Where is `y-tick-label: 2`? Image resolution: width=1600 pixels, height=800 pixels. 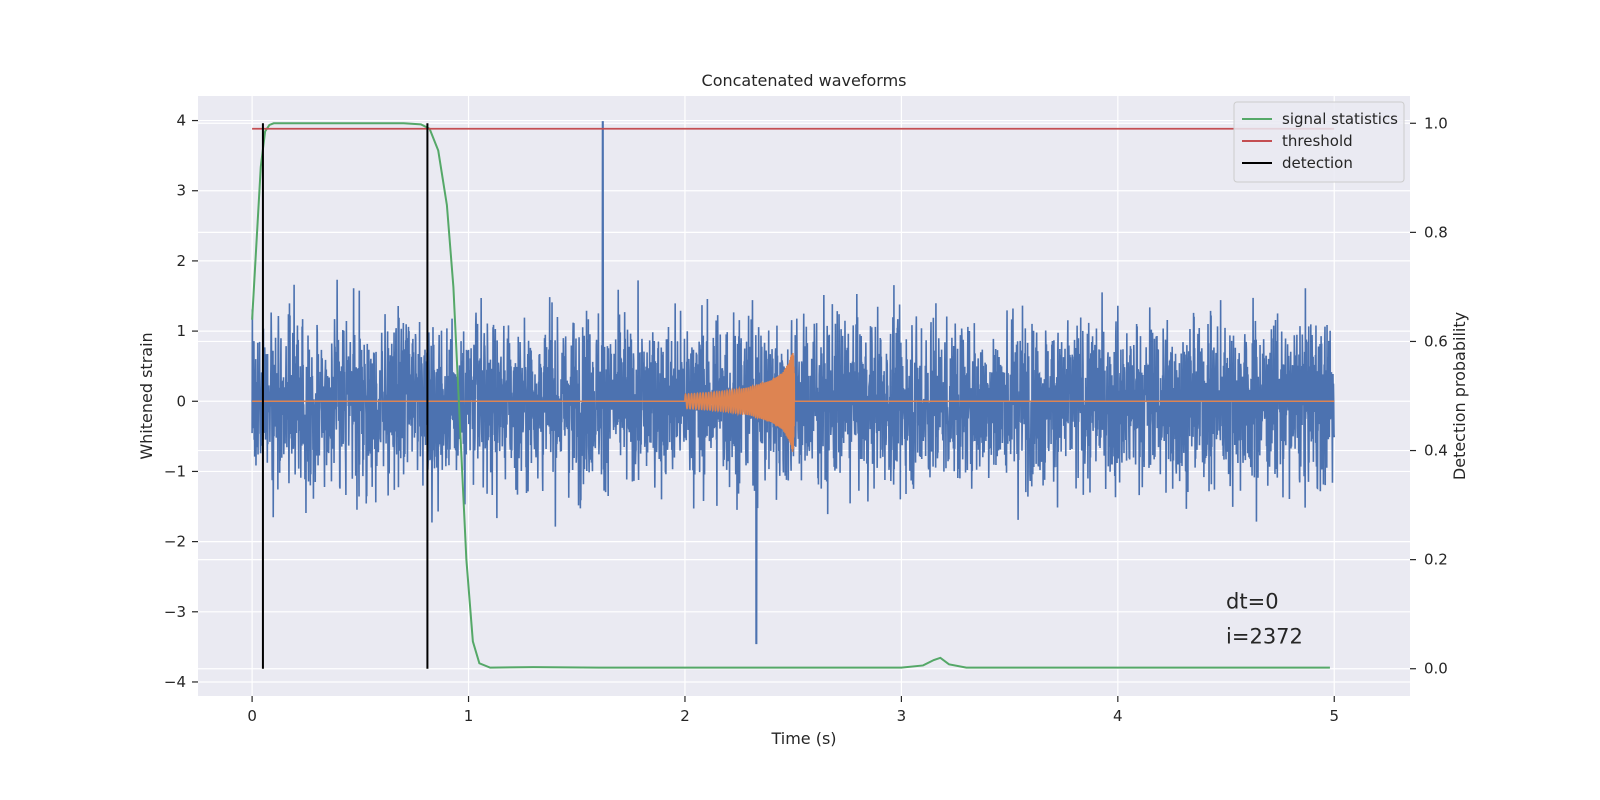 y-tick-label: 2 is located at coordinates (181, 261).